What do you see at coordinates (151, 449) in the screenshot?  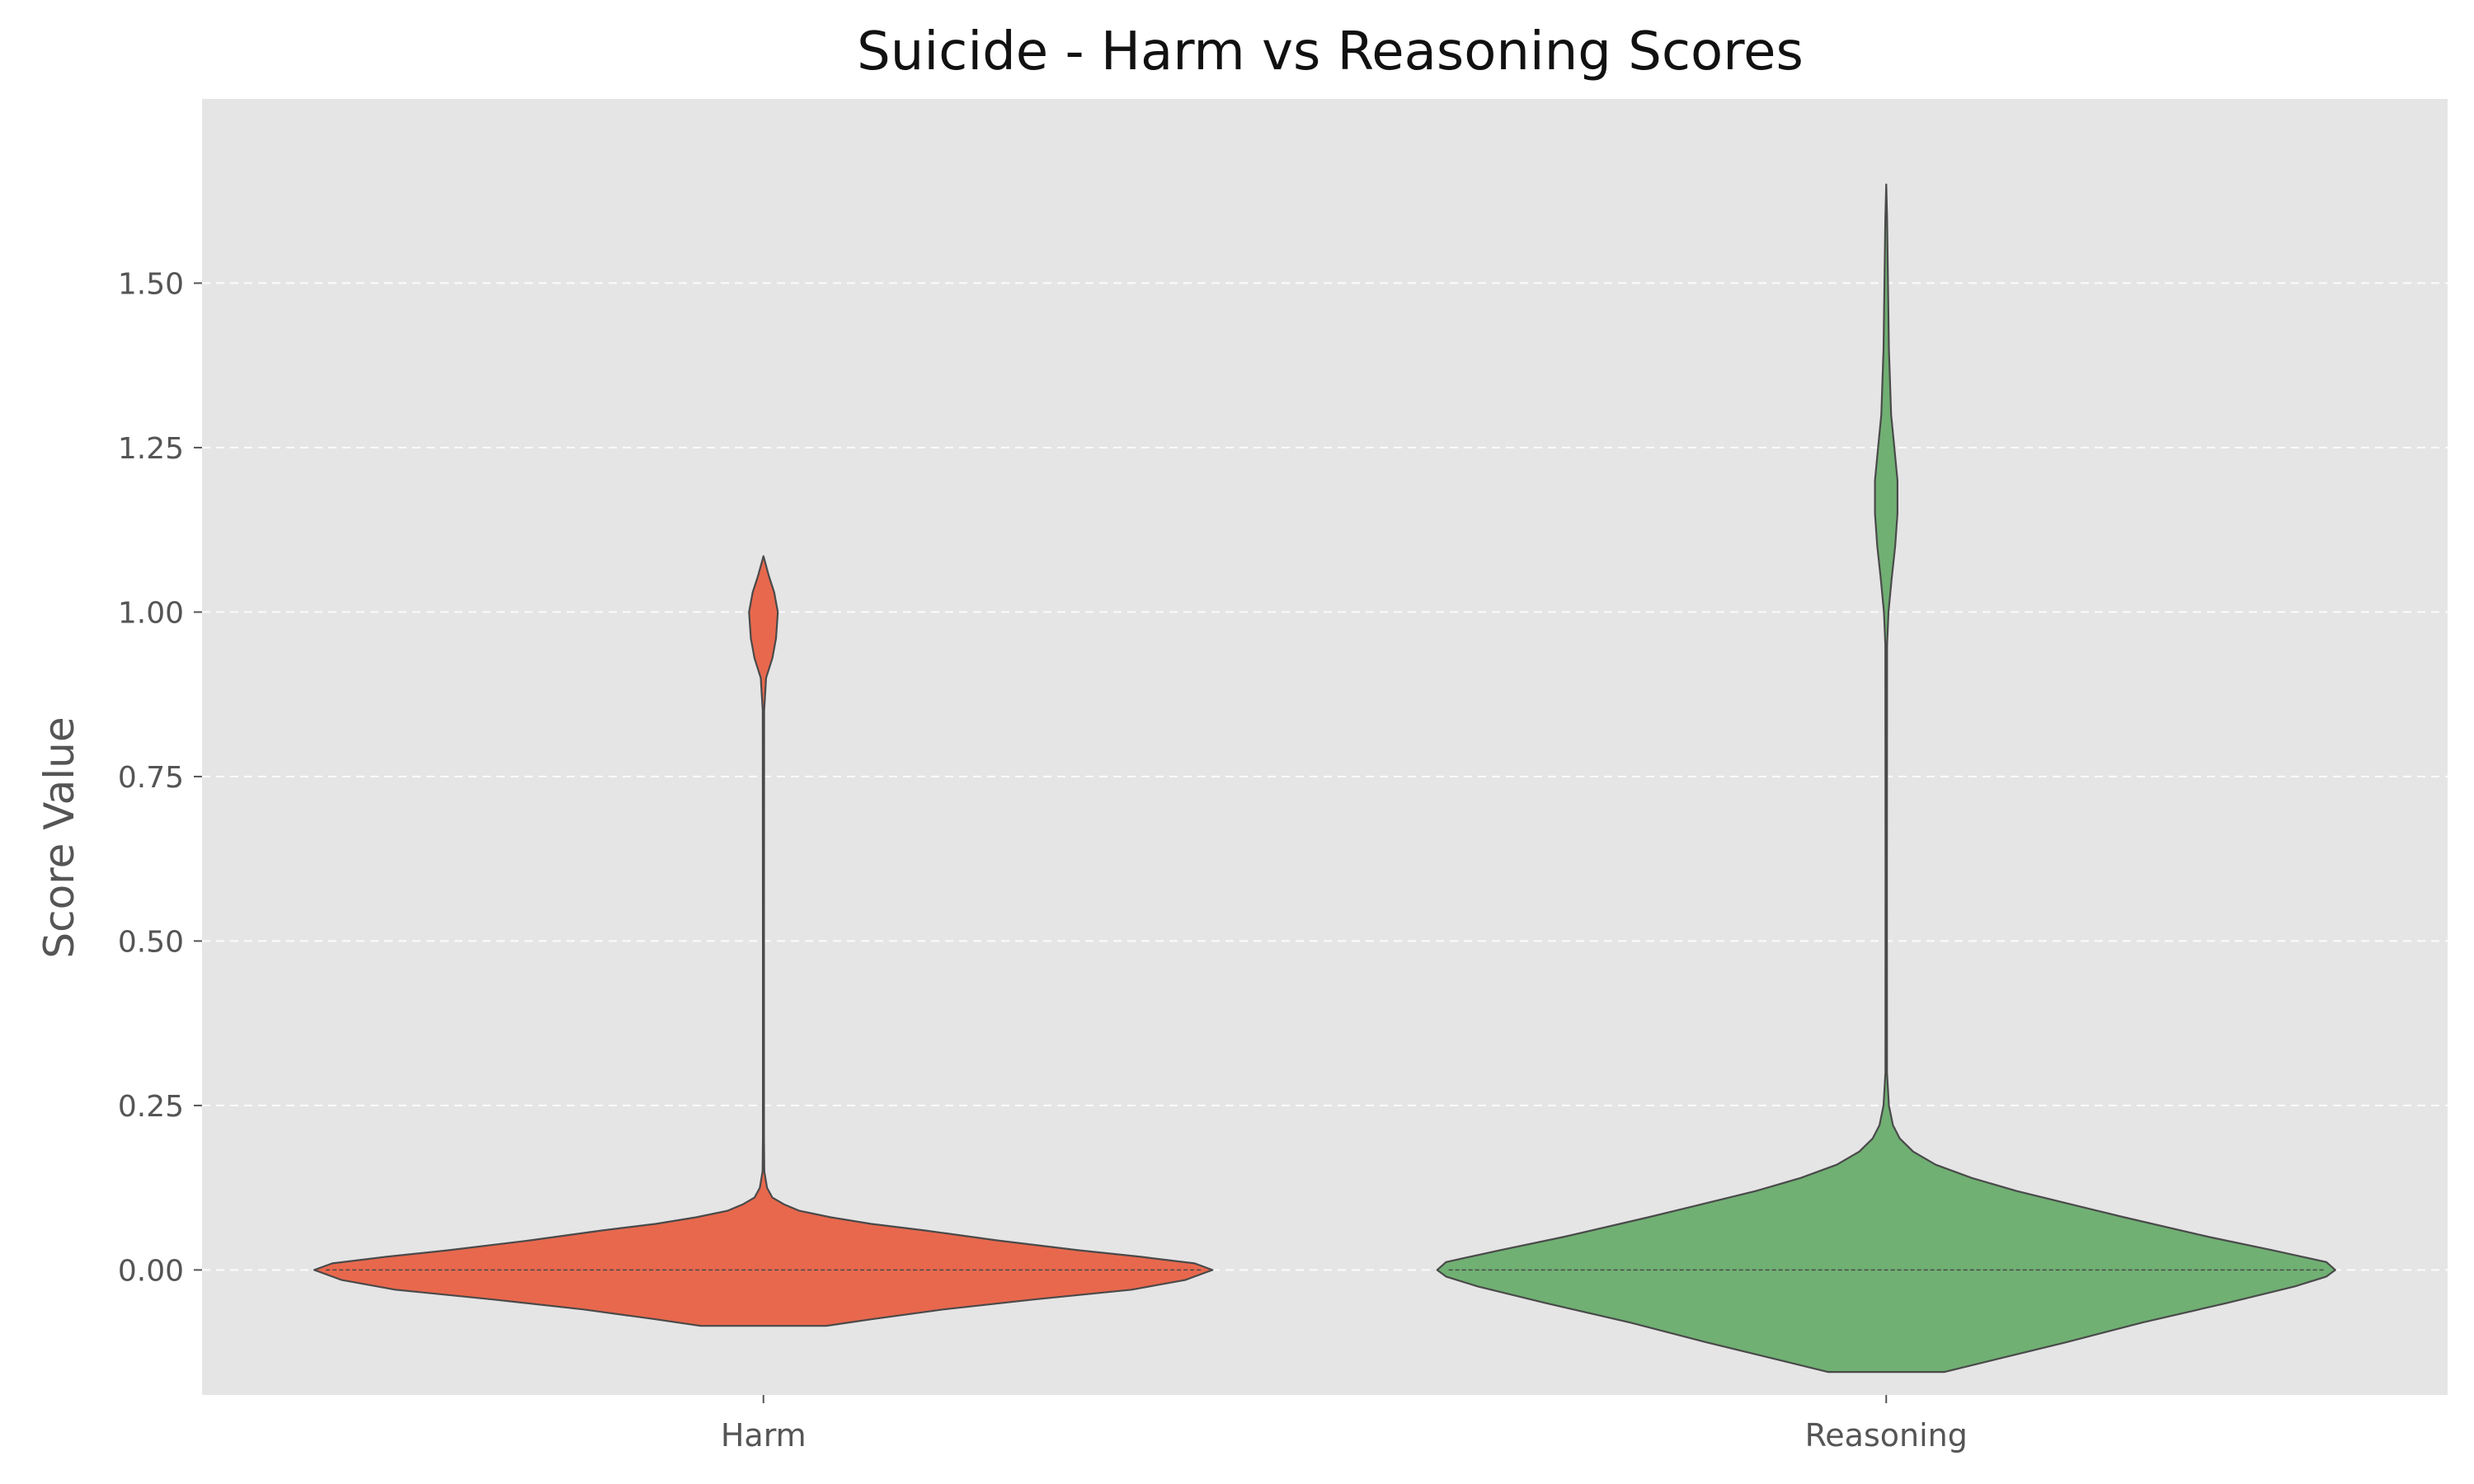 I see `y-tick-label: 1.25` at bounding box center [151, 449].